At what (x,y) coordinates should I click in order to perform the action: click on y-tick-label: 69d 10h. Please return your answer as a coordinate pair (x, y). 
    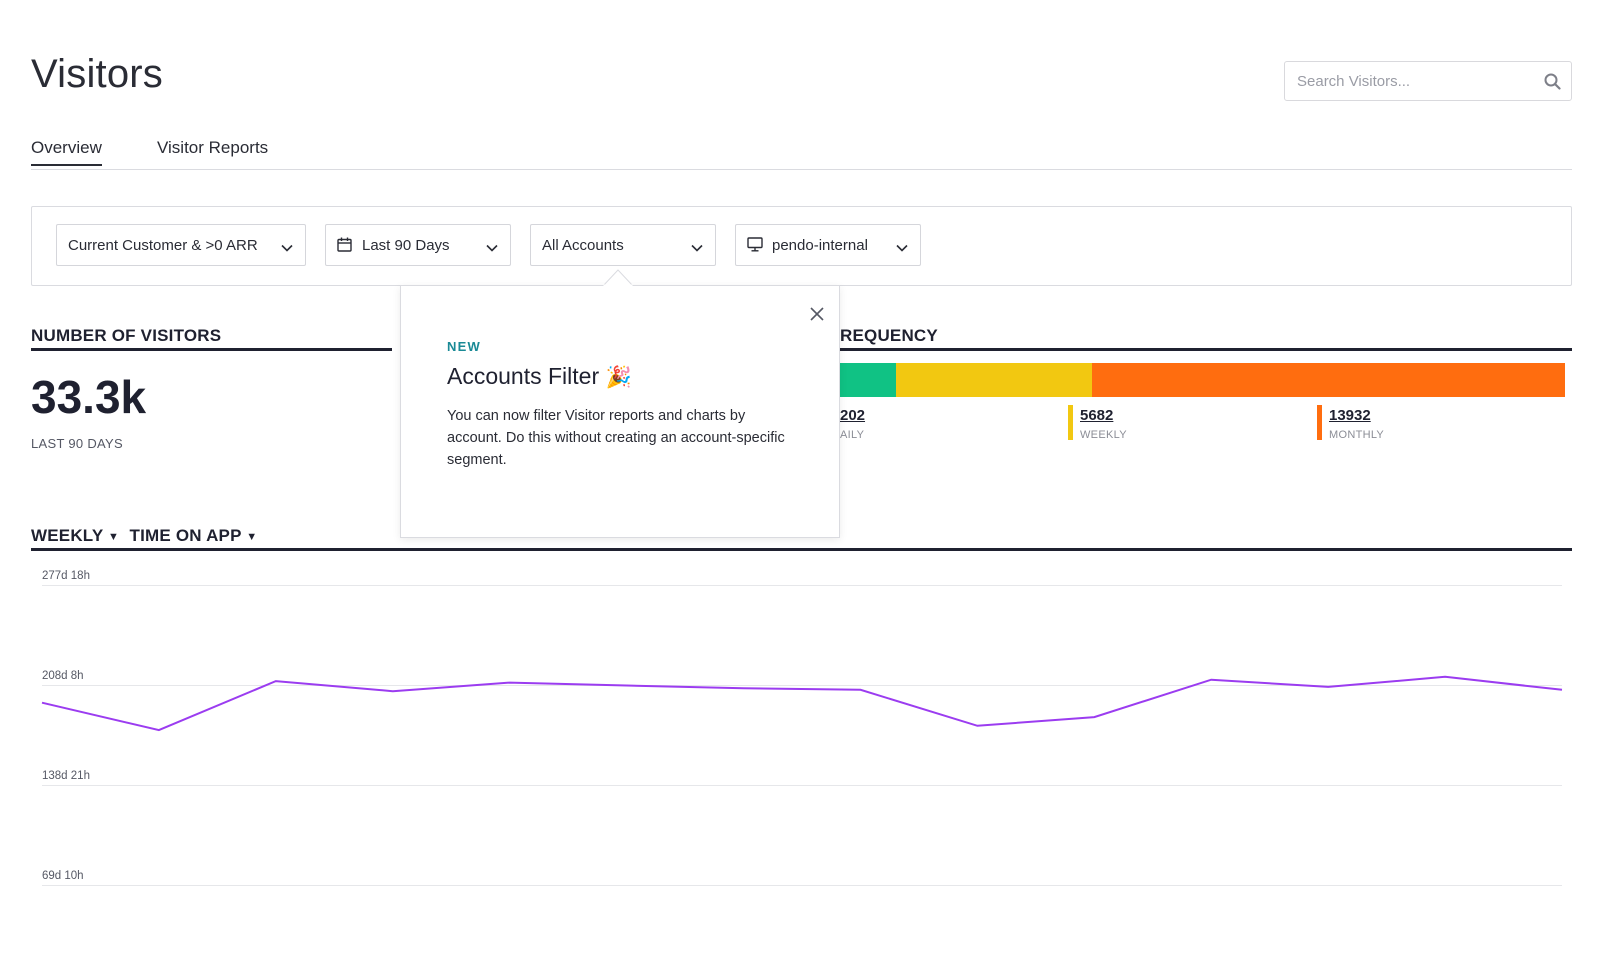
    Looking at the image, I should click on (63, 876).